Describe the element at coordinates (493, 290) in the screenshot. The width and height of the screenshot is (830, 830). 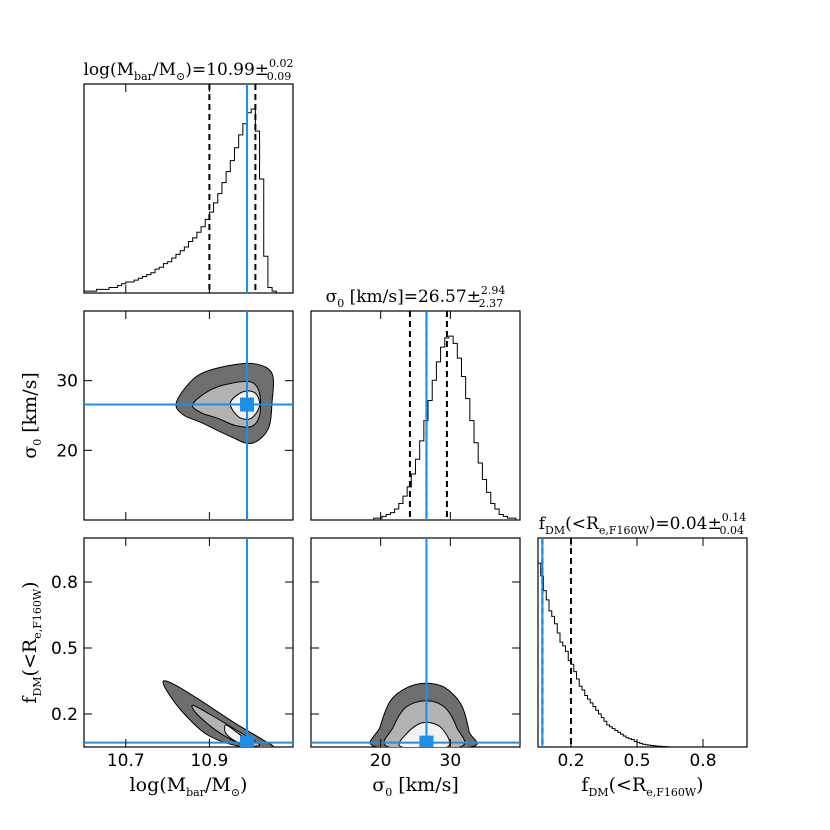
I see `title-sigma0-upper-err: 2.94` at that location.